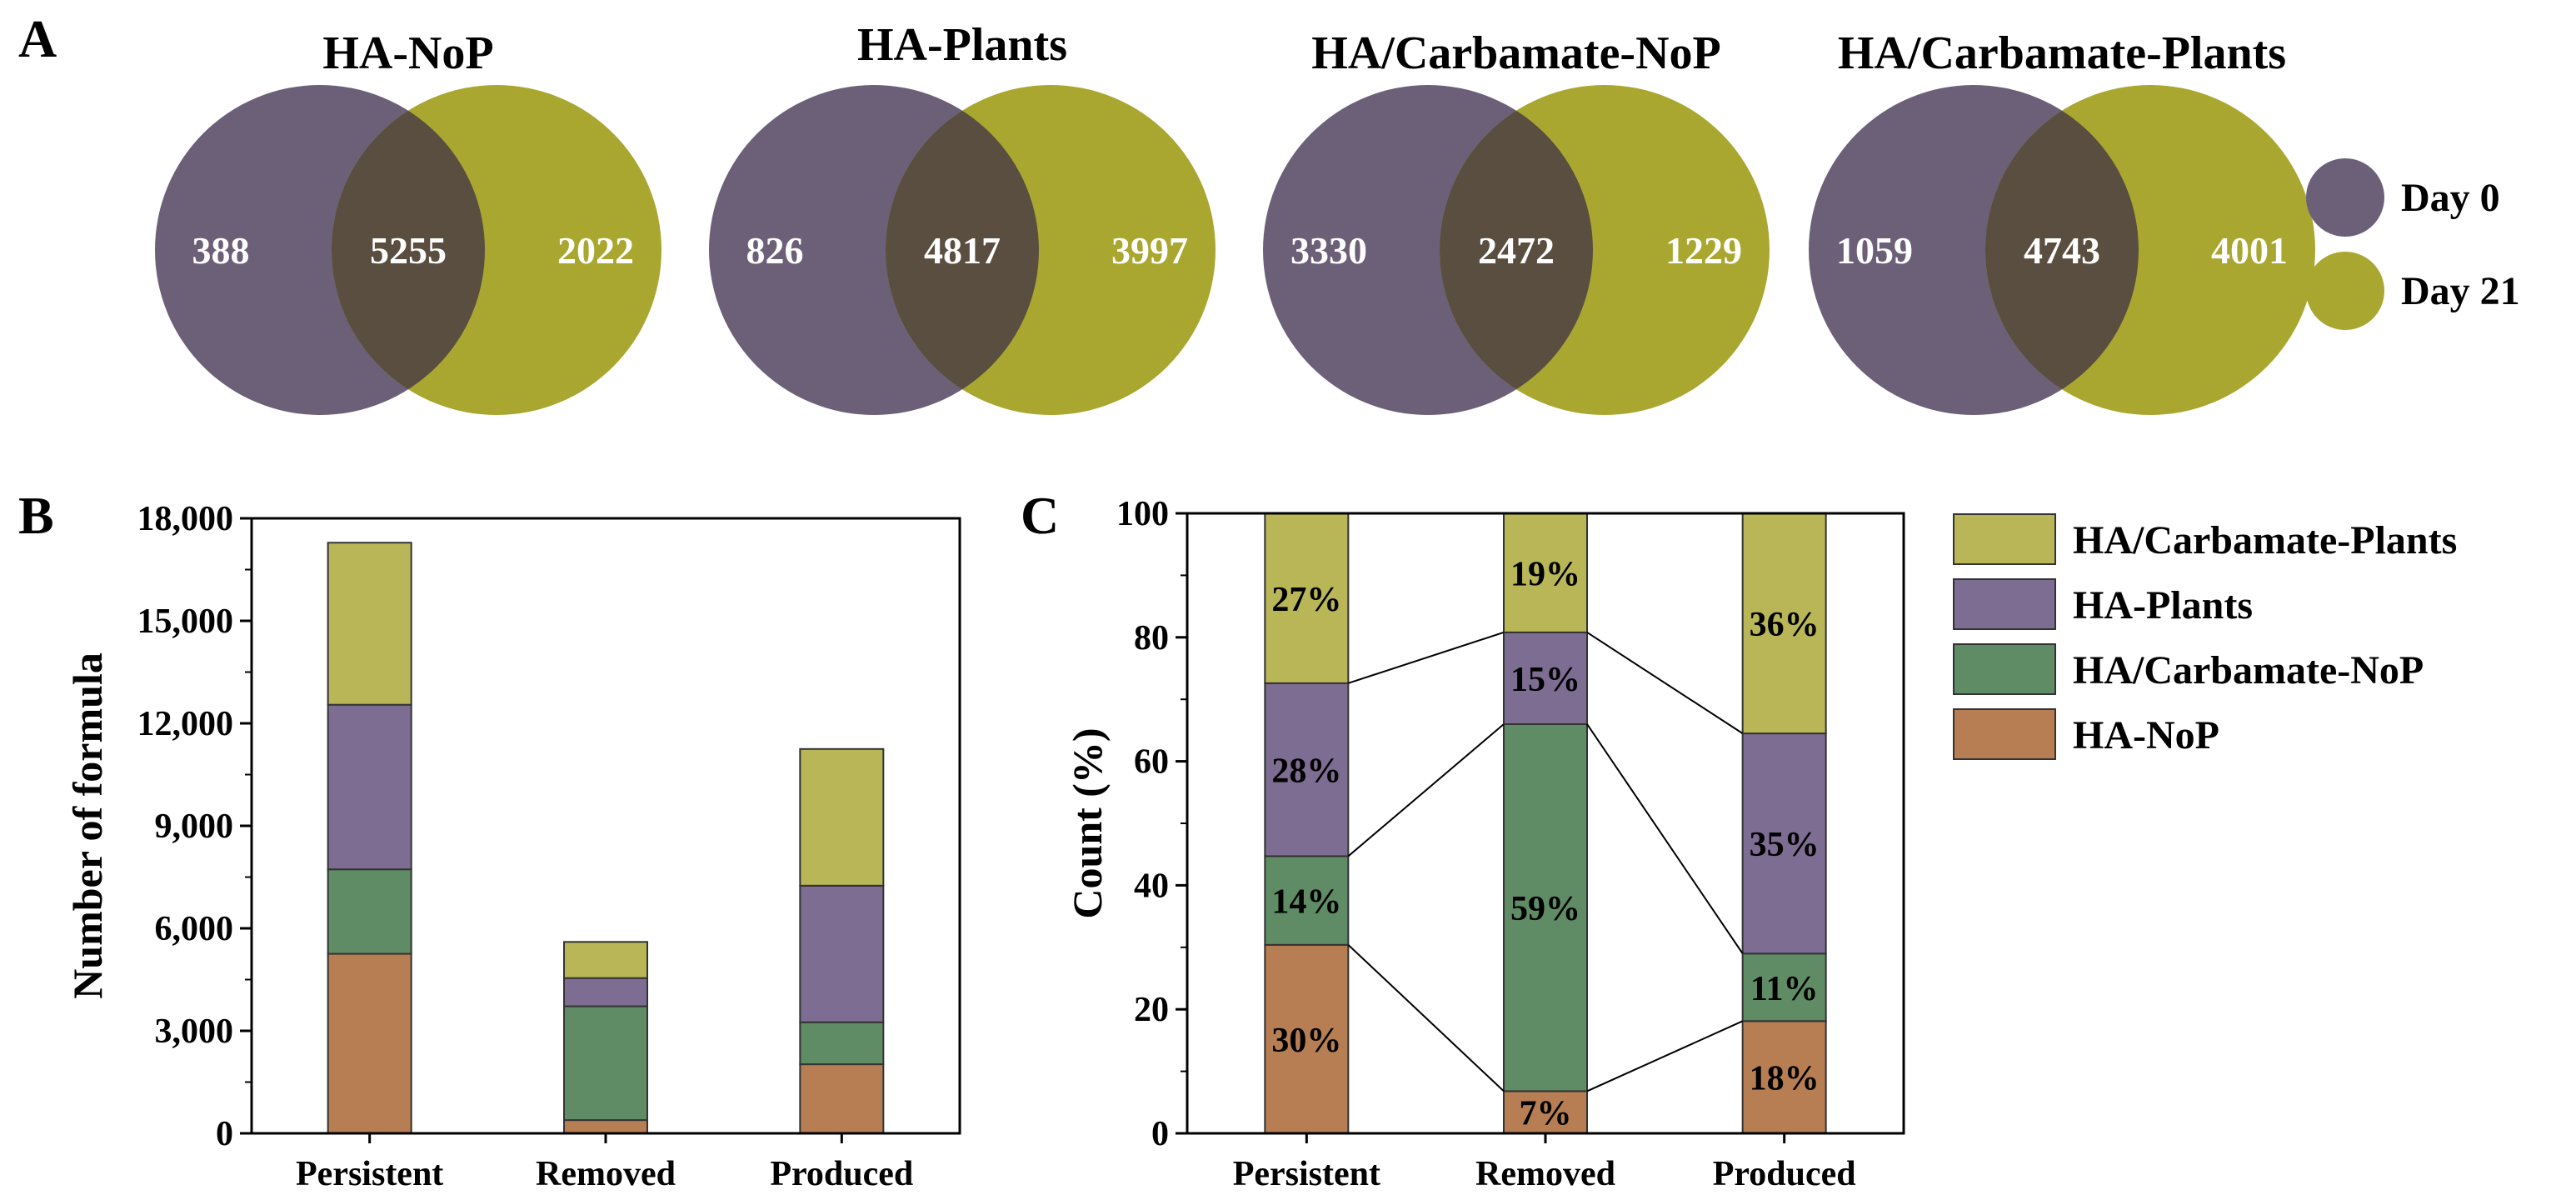  Describe the element at coordinates (369, 787) in the screenshot. I see `bar-persistent-ha-plants` at that location.